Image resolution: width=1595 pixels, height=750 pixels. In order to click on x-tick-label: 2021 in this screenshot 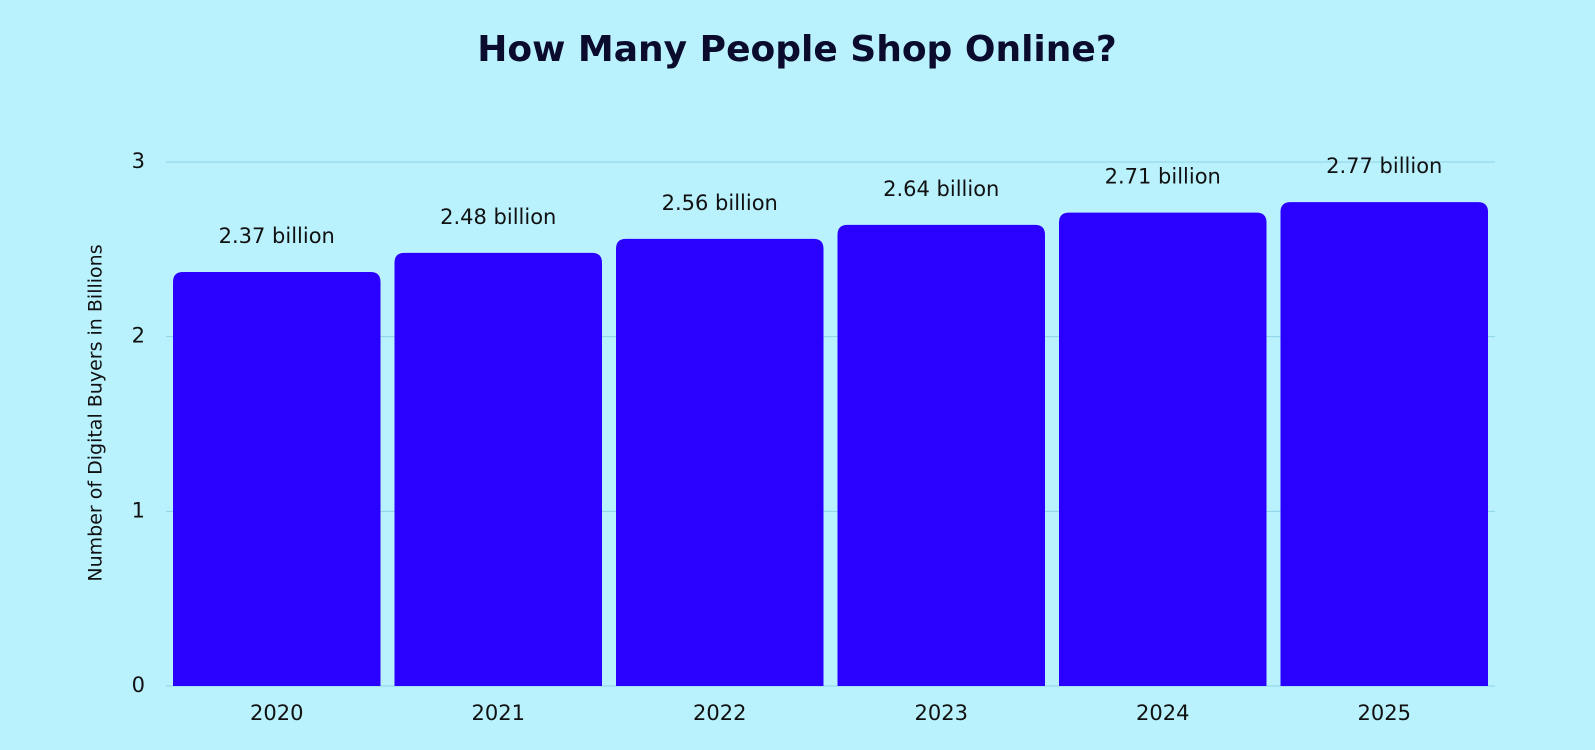, I will do `click(498, 713)`.